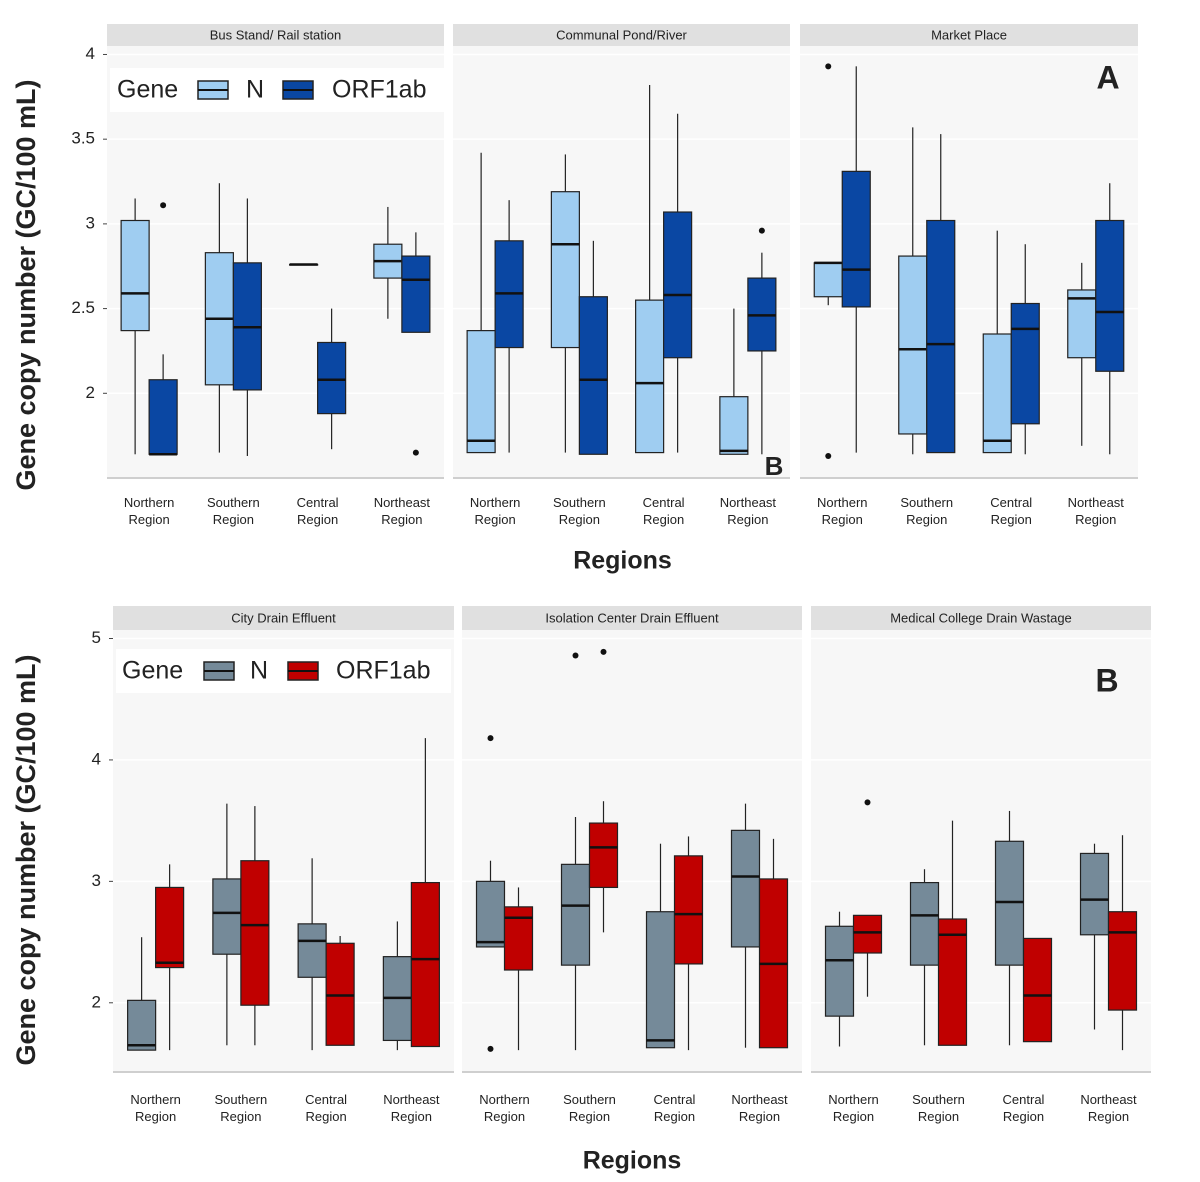 The height and width of the screenshot is (1182, 1200). What do you see at coordinates (1107, 77) in the screenshot?
I see `panel-label: A` at bounding box center [1107, 77].